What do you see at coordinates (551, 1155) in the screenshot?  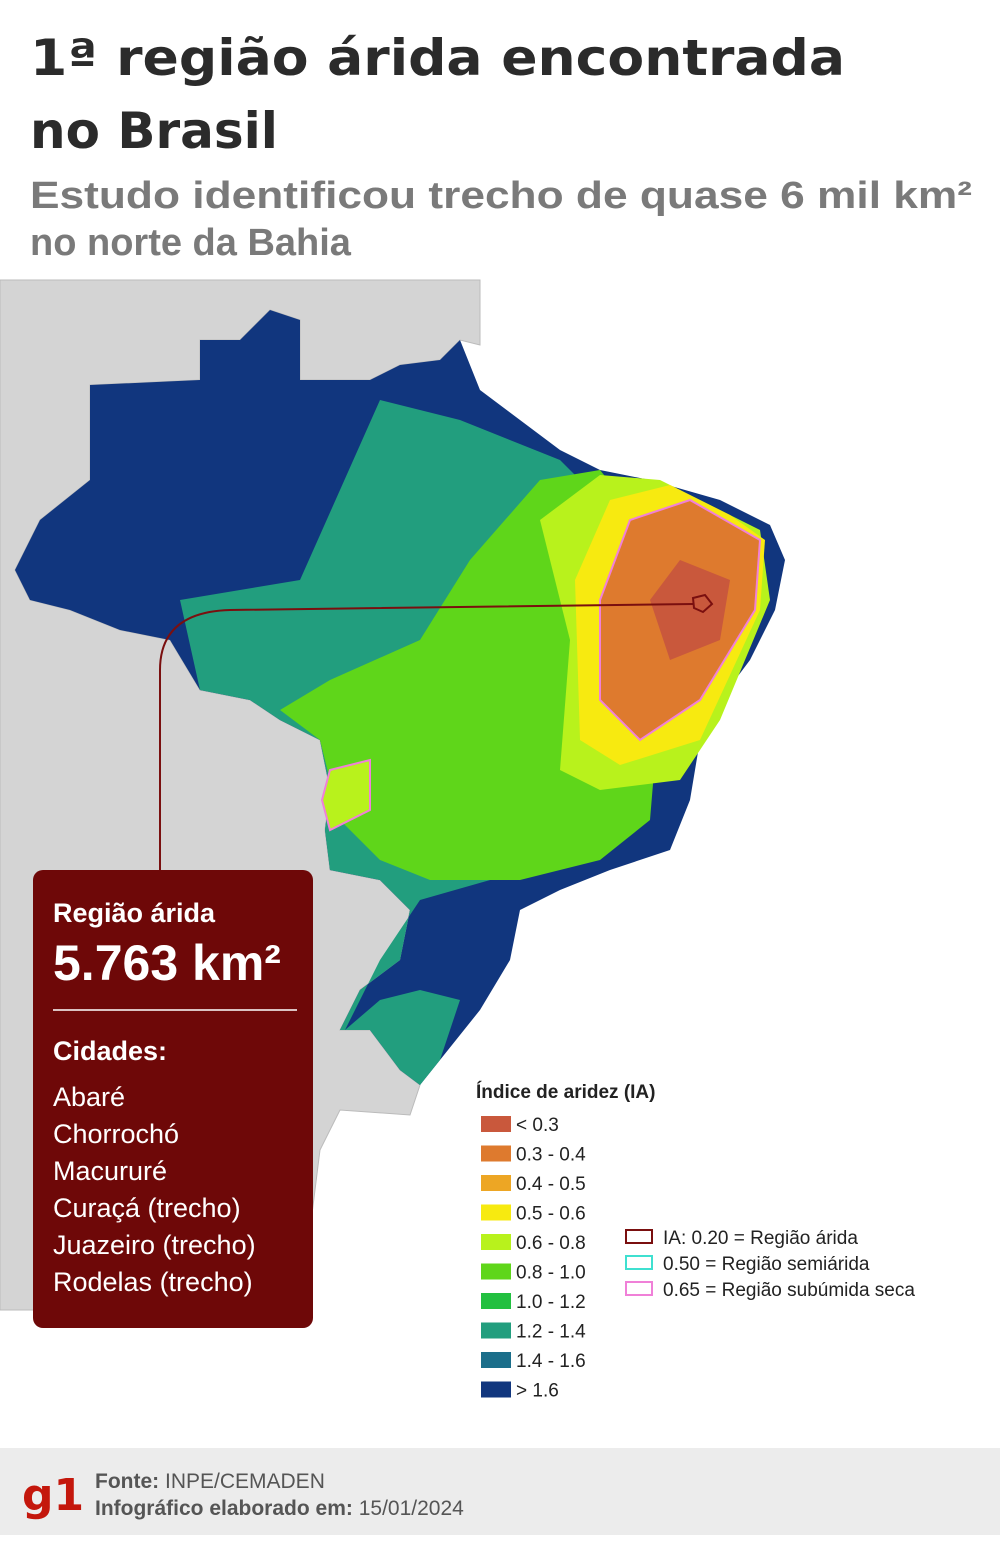 I see `legend-label: 0.3 - 0.4` at bounding box center [551, 1155].